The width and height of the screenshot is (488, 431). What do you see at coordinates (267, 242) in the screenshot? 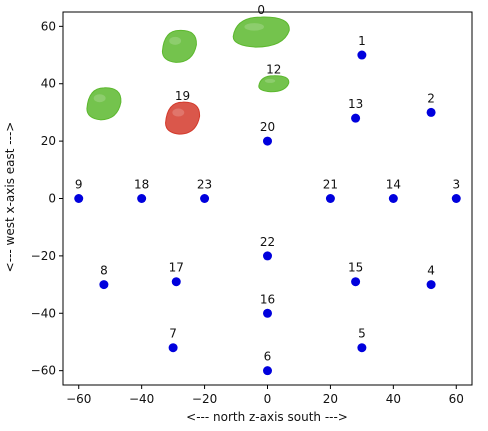
I see `point-label: 22` at bounding box center [267, 242].